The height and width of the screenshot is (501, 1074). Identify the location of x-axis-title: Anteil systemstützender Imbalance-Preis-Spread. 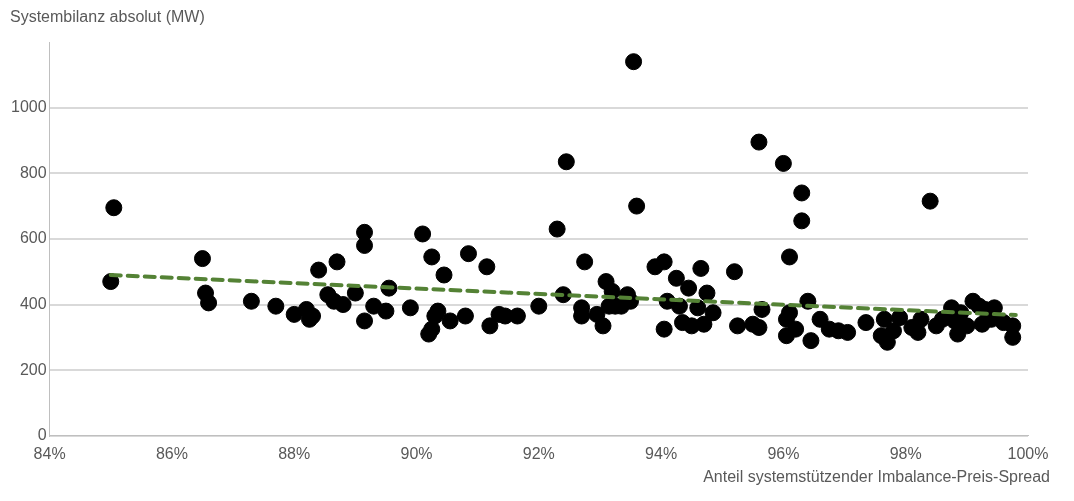
(876, 477).